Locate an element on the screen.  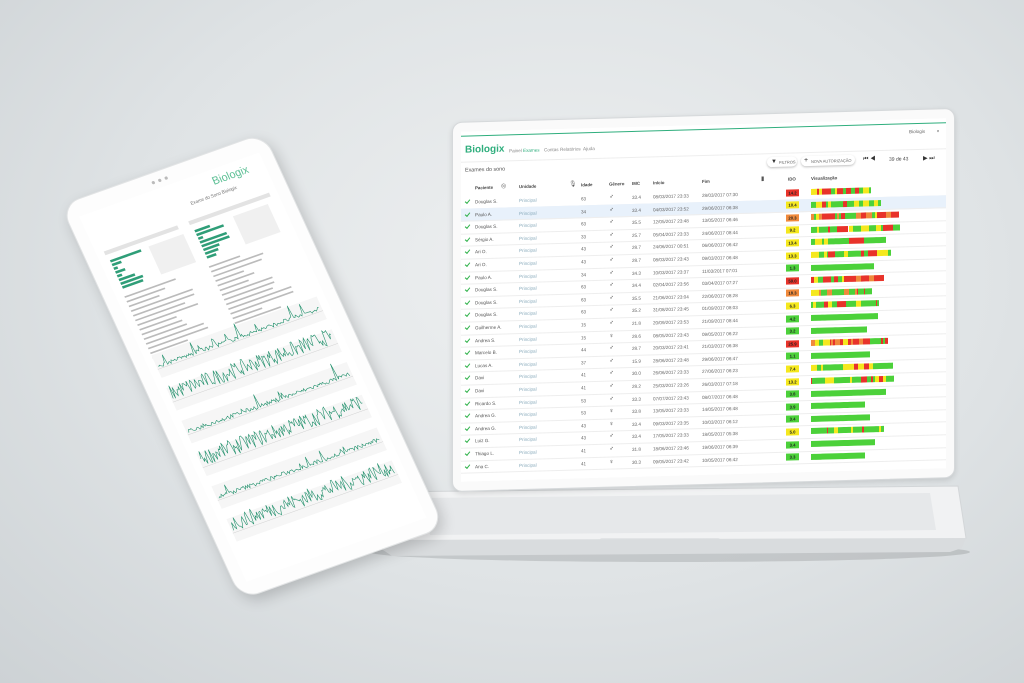
keyboard is located at coordinates (678, 514).